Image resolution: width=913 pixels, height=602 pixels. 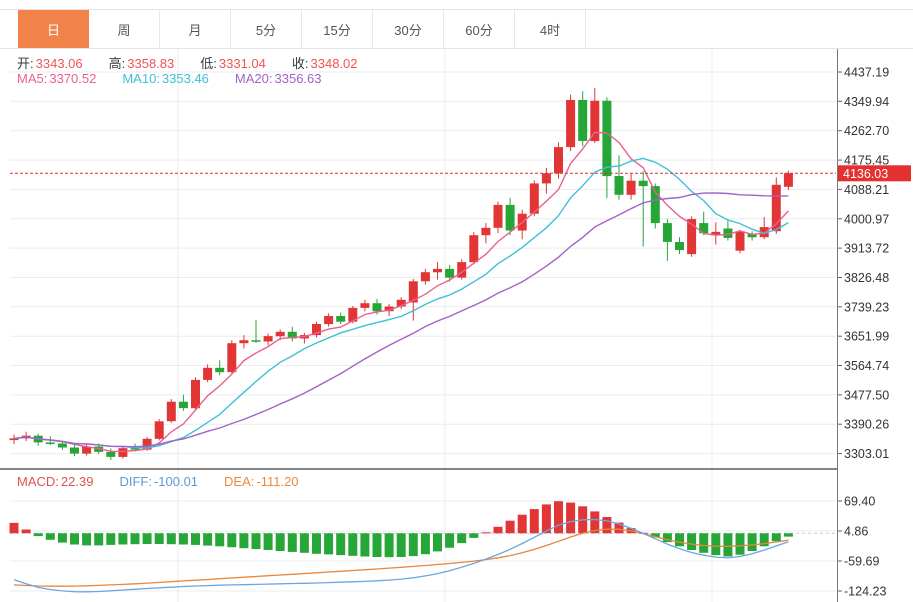 I want to click on y-axis-label-macd: 4.86, so click(x=856, y=532).